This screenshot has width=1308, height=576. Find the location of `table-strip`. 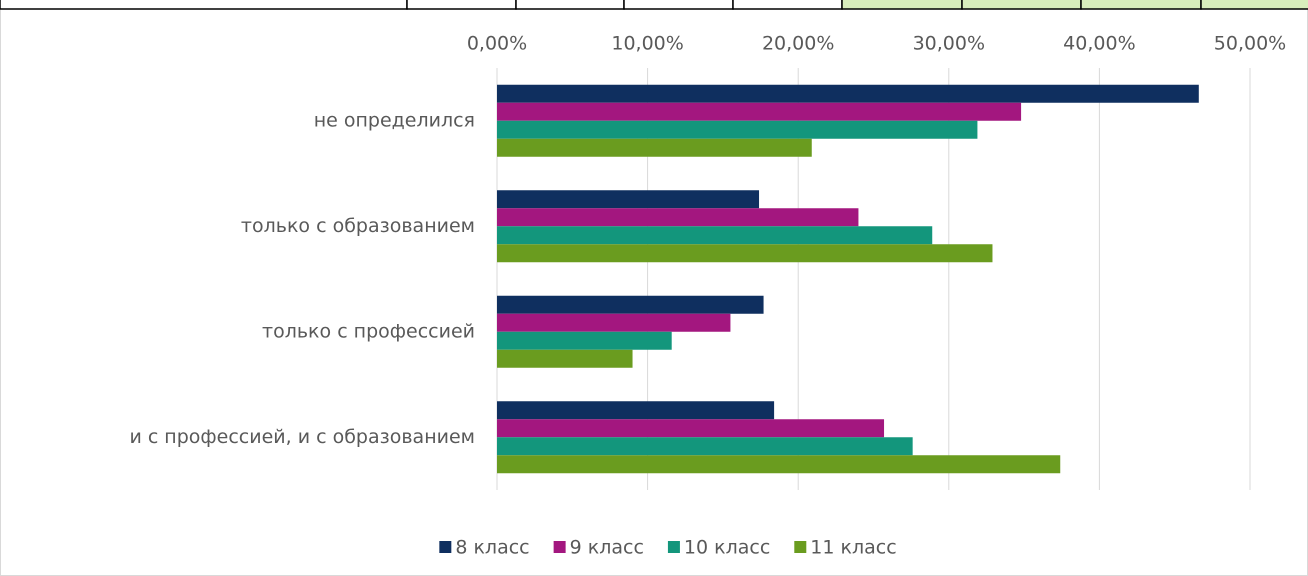

table-strip is located at coordinates (654, 5).